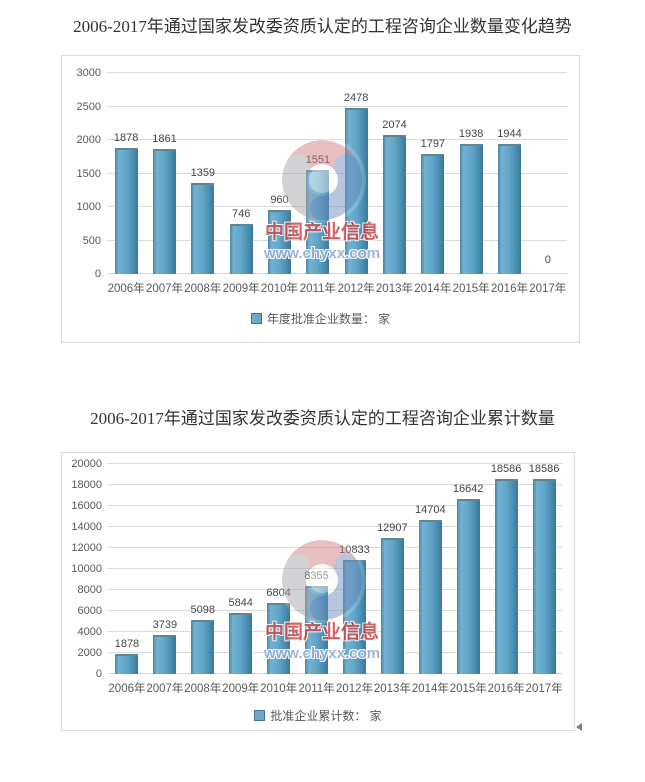  What do you see at coordinates (430, 689) in the screenshot?
I see `x-axis-label: 2014年` at bounding box center [430, 689].